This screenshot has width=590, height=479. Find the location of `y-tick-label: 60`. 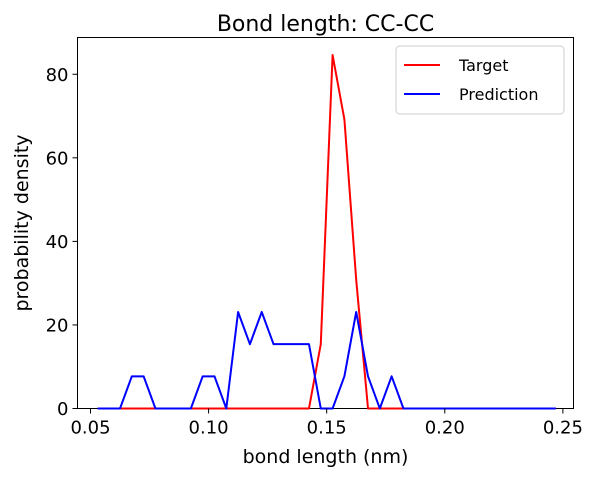

y-tick-label: 60 is located at coordinates (57, 158).